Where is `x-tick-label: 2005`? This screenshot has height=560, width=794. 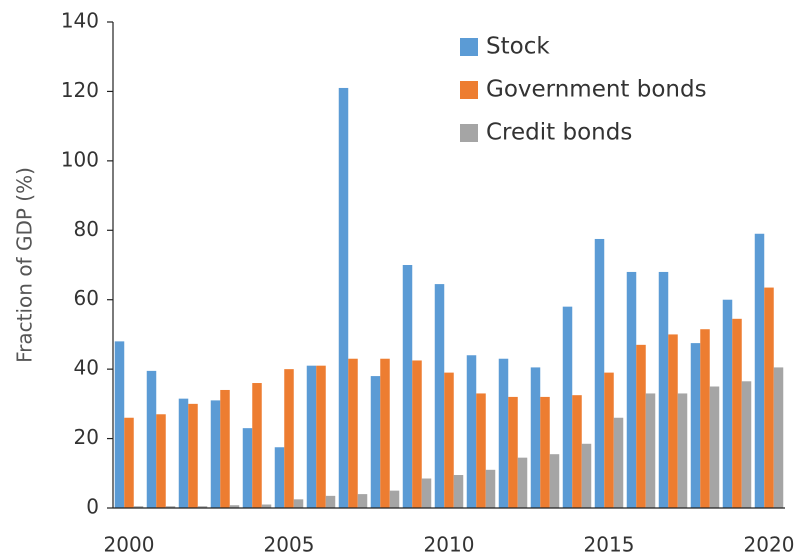
x-tick-label: 2005 is located at coordinates (289, 545).